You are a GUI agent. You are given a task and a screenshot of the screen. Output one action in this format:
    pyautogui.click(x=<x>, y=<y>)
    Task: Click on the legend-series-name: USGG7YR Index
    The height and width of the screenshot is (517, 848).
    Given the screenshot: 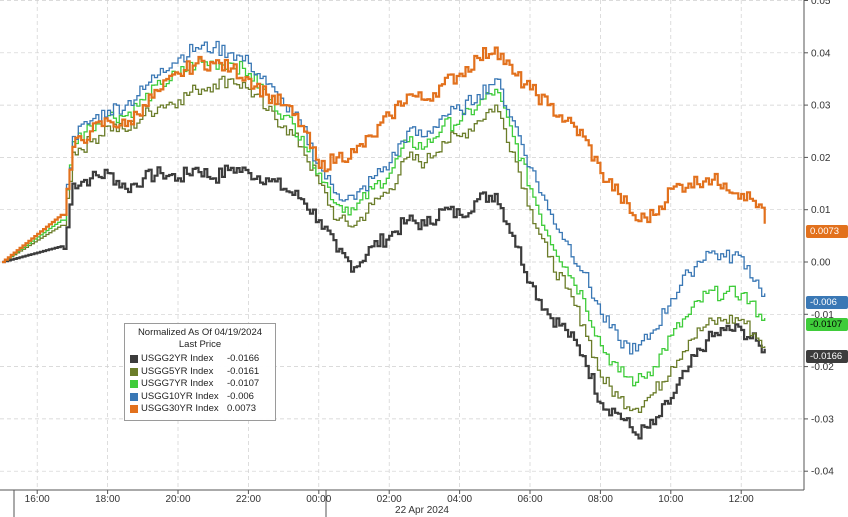 What is the action you would take?
    pyautogui.click(x=177, y=383)
    